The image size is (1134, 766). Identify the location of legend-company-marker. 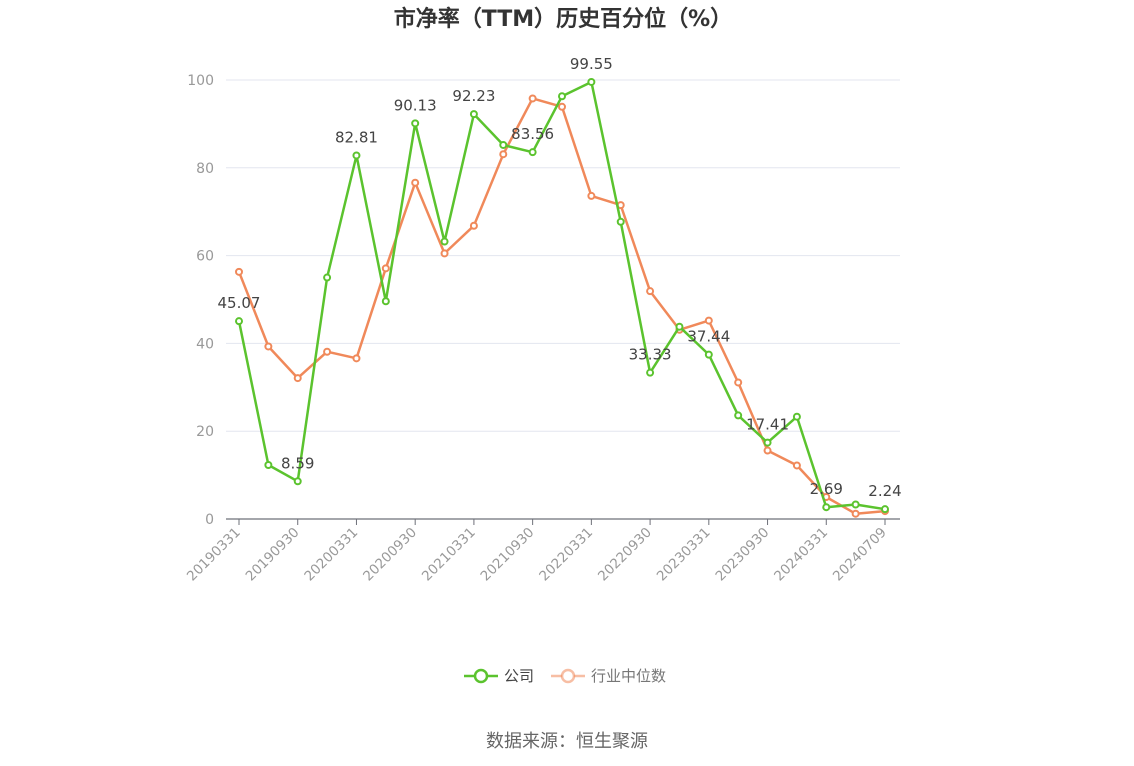
(481, 676).